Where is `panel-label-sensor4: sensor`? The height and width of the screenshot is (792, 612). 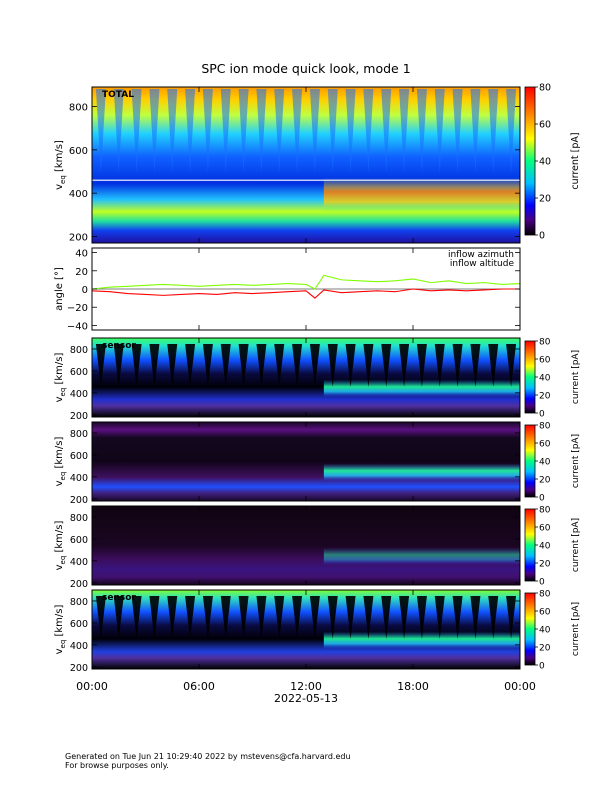 panel-label-sensor4: sensor is located at coordinates (119, 598).